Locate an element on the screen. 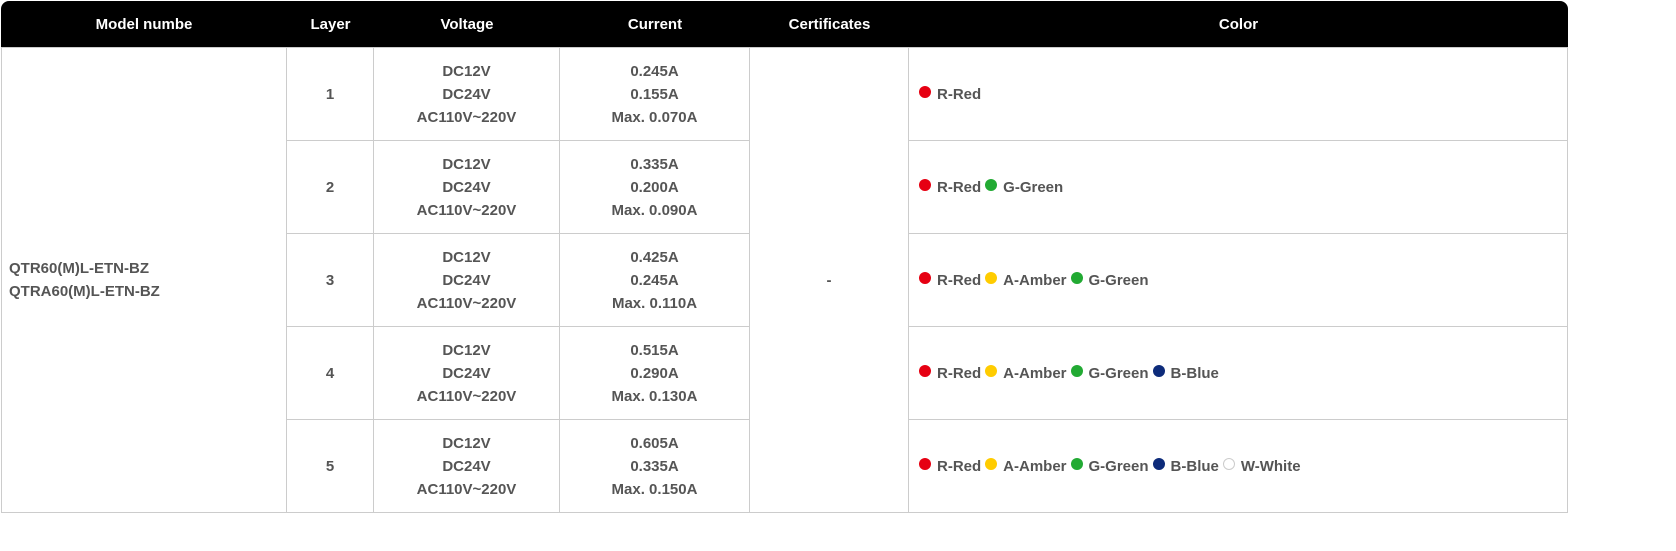  header-current: Current is located at coordinates (655, 24).